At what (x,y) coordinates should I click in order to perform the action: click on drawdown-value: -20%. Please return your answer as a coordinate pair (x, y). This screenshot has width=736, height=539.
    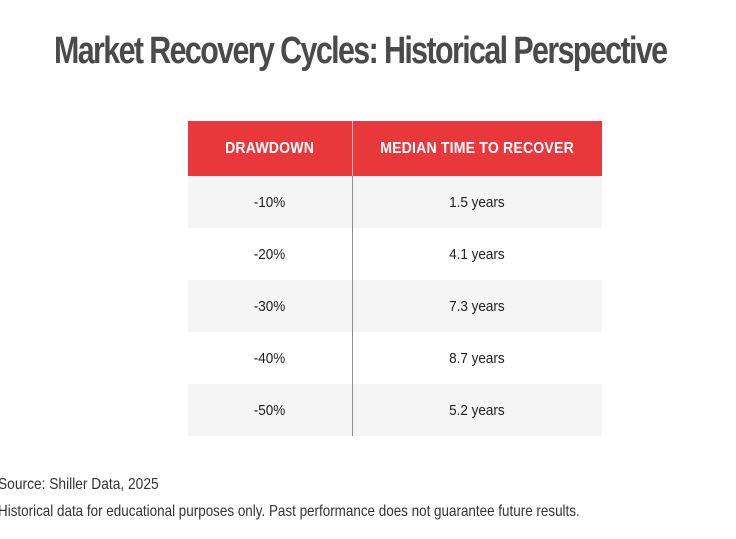
    Looking at the image, I should click on (269, 254).